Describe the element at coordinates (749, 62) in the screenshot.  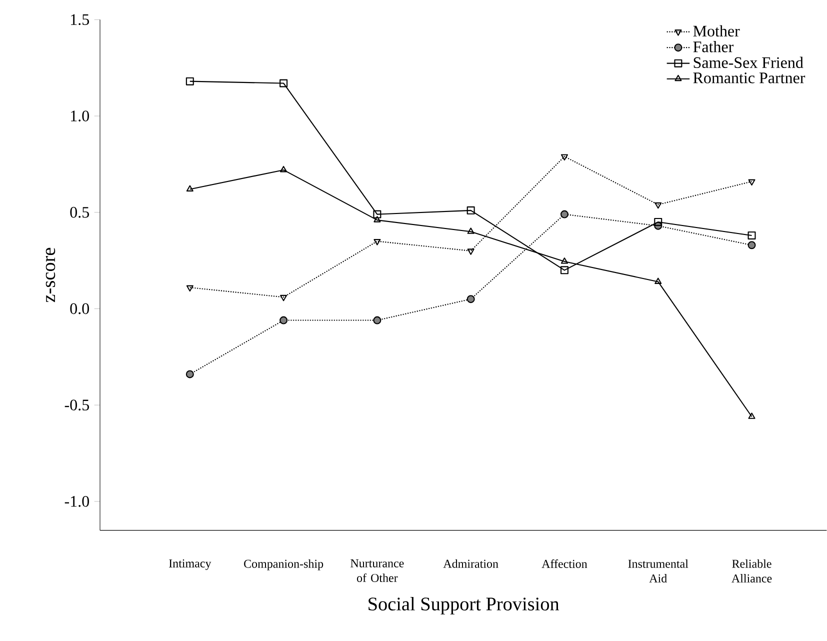
I see `legend-label: Same-Sex Friend` at that location.